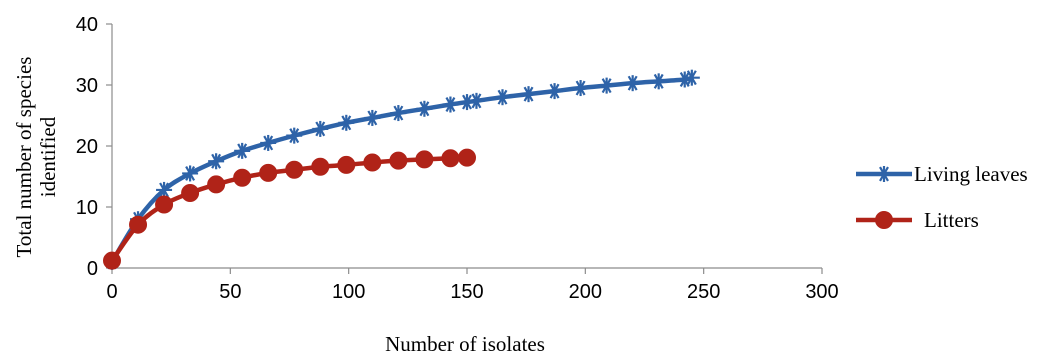 The height and width of the screenshot is (358, 1056). Describe the element at coordinates (92, 269) in the screenshot. I see `y-tick-label: 0` at that location.